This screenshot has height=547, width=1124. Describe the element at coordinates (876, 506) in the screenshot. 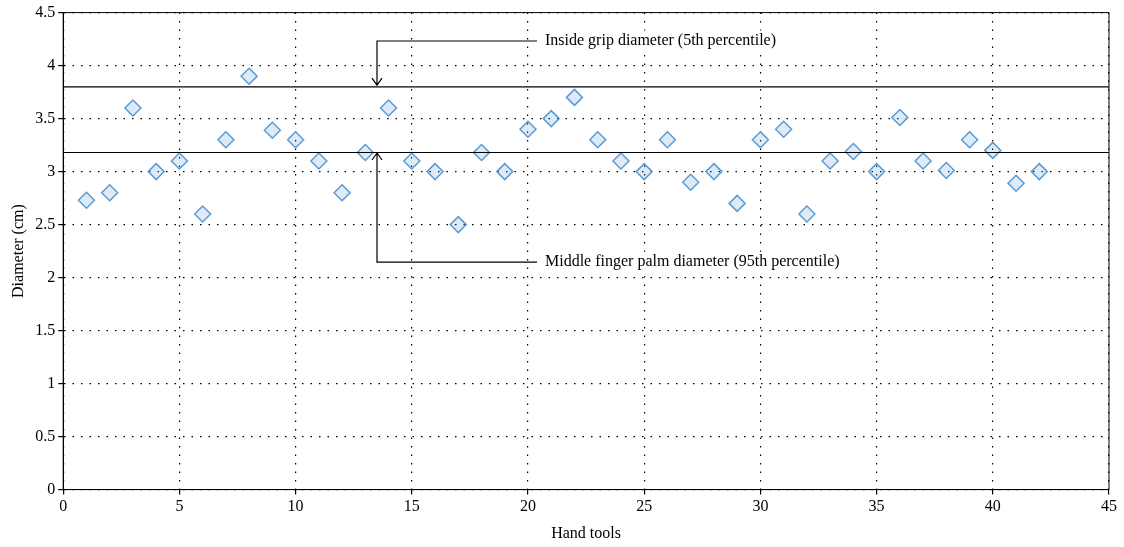

I see `x-tick-label: 35` at that location.